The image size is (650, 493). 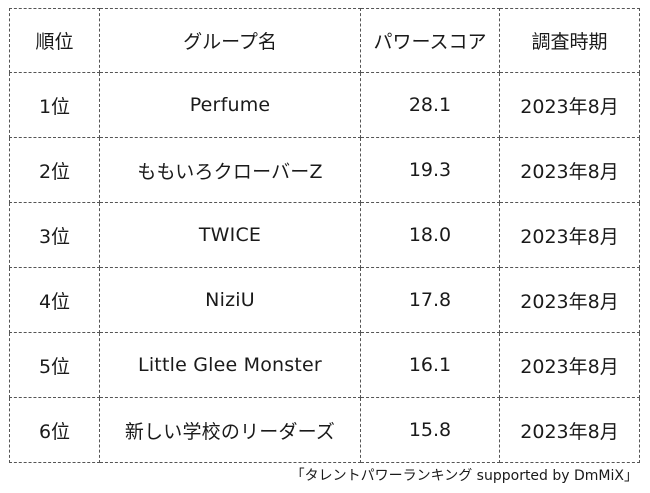 I want to click on header-rank: 順位, so click(x=54, y=40).